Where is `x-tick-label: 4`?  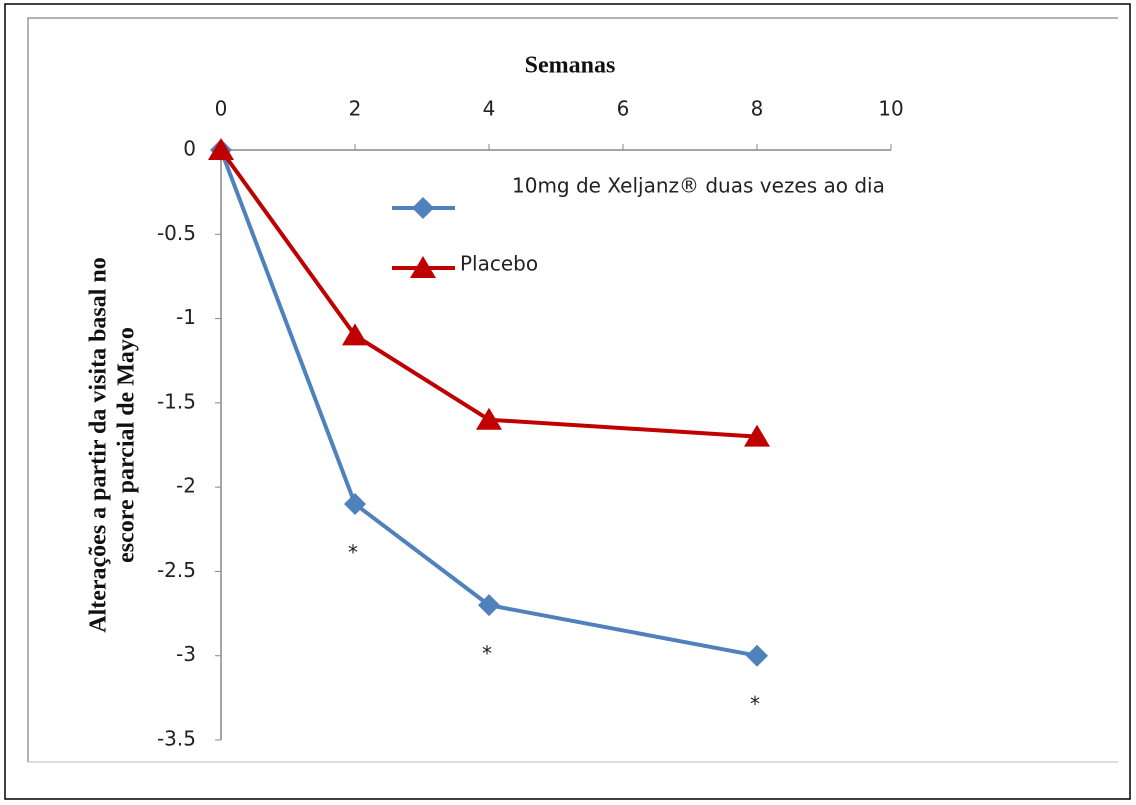
x-tick-label: 4 is located at coordinates (489, 109).